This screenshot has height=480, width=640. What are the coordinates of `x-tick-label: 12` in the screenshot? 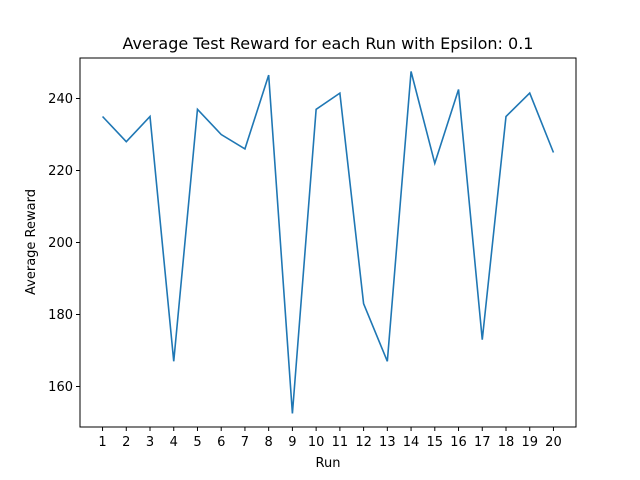 It's located at (363, 442).